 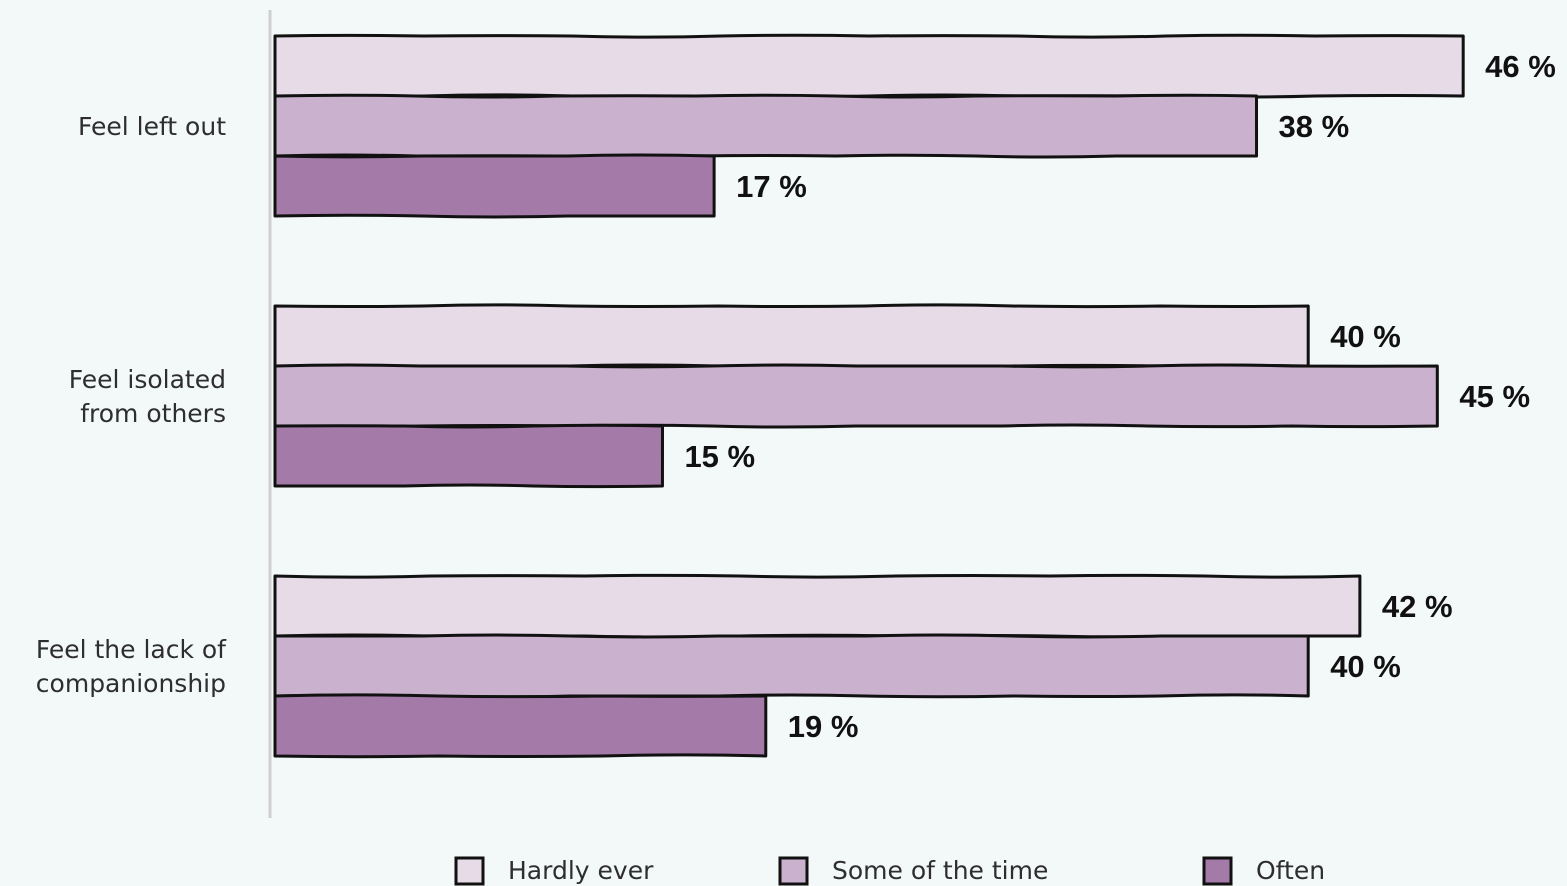 I want to click on legend: Hardly ever Some of the time Often, so click(x=889, y=871).